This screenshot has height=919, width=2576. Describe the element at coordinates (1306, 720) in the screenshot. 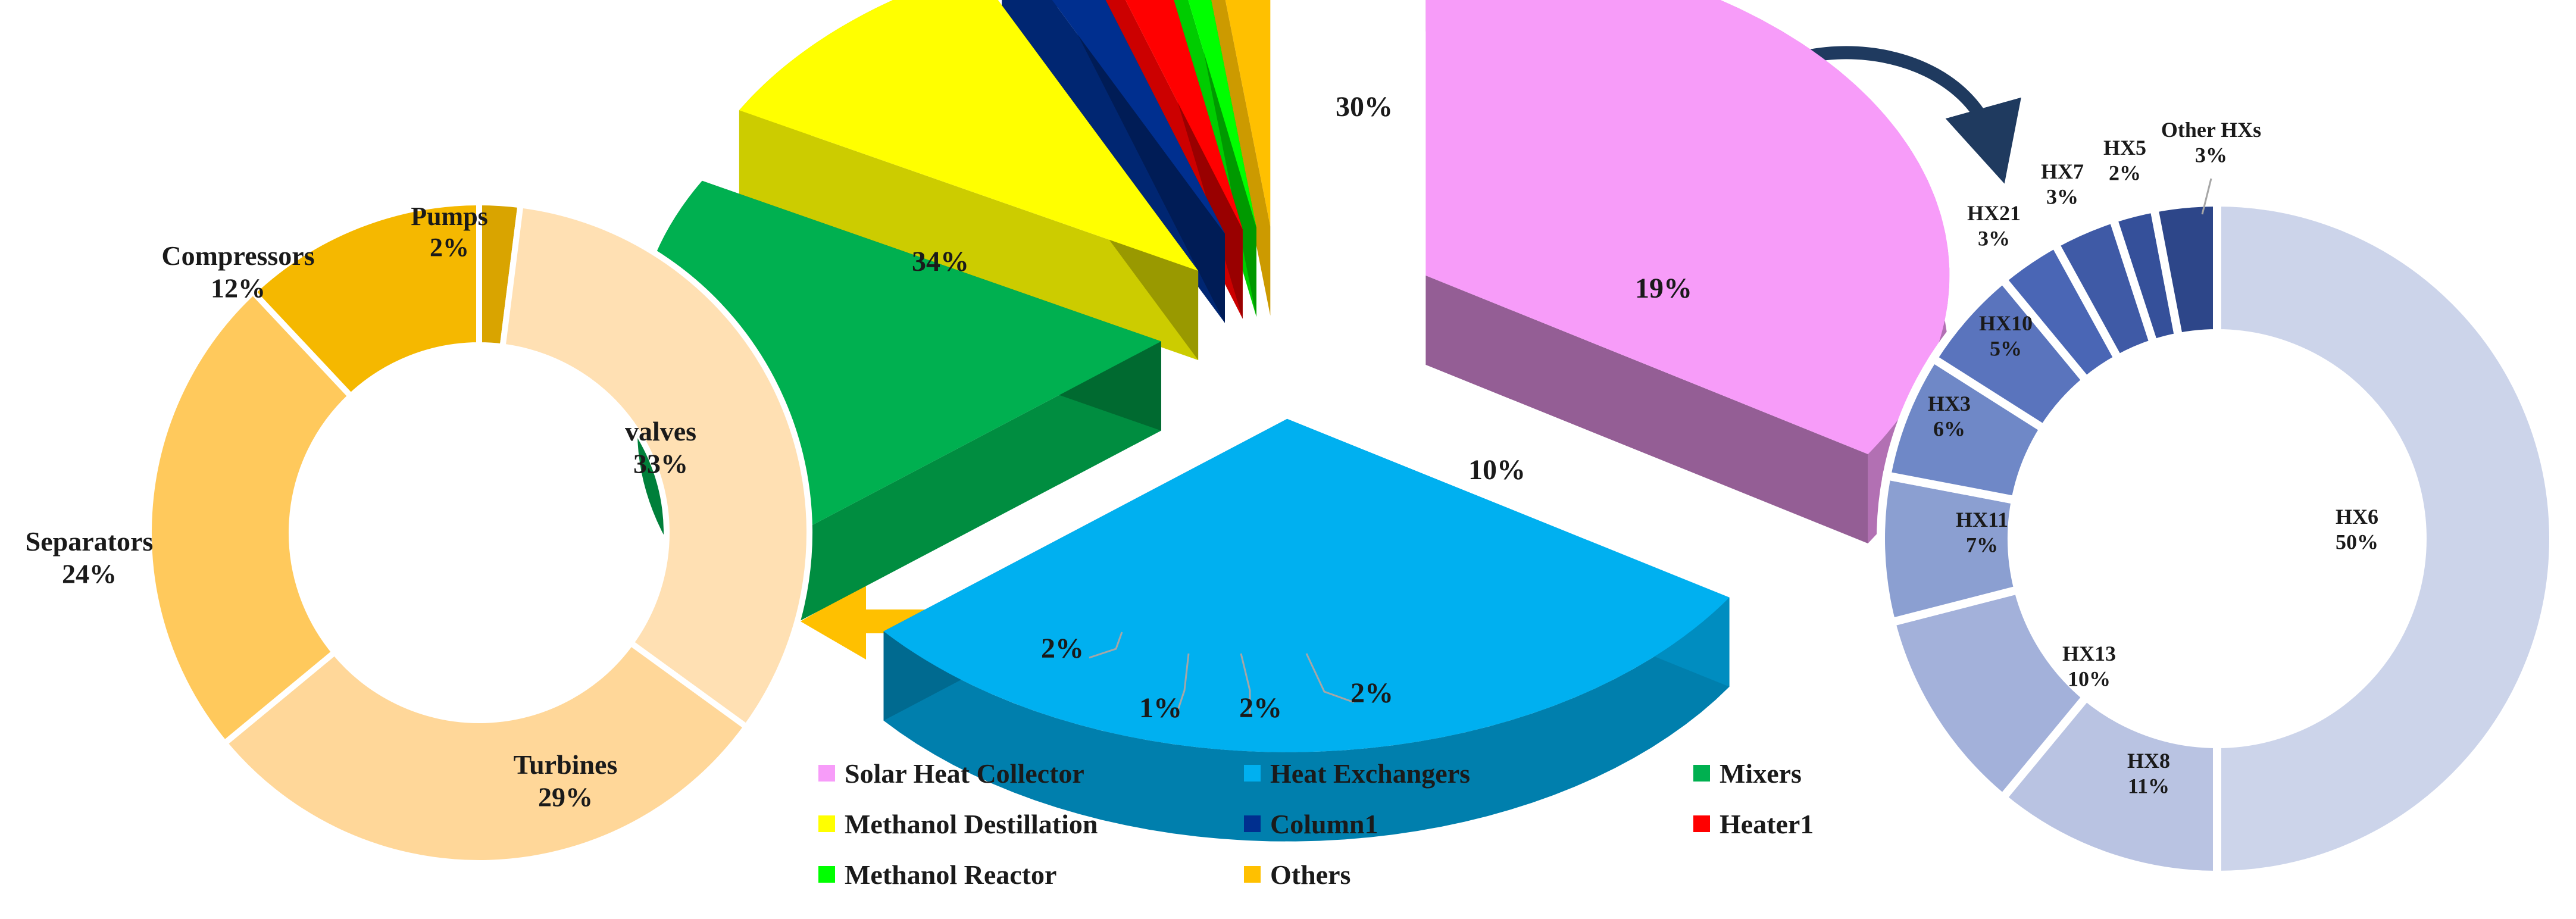

I see `pie-slice-wall` at that location.